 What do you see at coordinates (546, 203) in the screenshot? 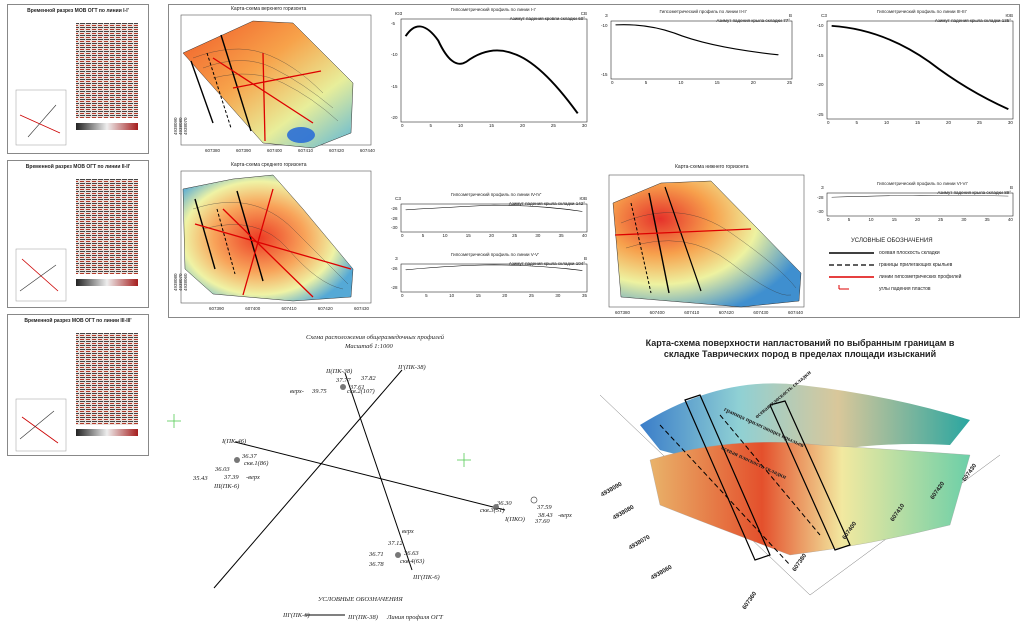
I see `profile-note: Азимут падения крыла складки 142°` at bounding box center [546, 203].